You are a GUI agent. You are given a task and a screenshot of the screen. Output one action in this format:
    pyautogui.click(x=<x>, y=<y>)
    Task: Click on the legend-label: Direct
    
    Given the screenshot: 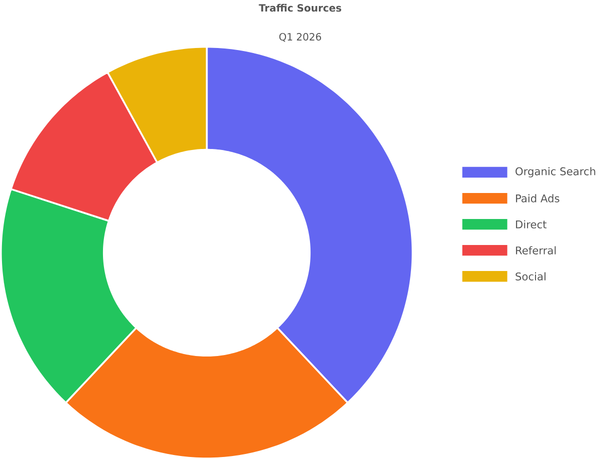 What is the action you would take?
    pyautogui.click(x=531, y=224)
    